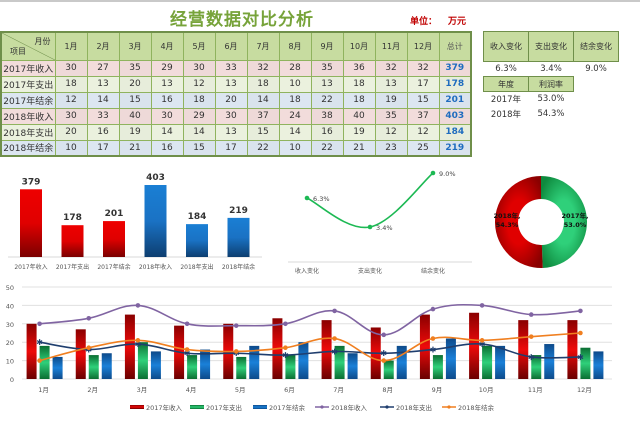 Image resolution: width=640 pixels, height=424 pixels. Describe the element at coordinates (18, 51) in the screenshot. I see `corner-item-label: 项目` at that location.